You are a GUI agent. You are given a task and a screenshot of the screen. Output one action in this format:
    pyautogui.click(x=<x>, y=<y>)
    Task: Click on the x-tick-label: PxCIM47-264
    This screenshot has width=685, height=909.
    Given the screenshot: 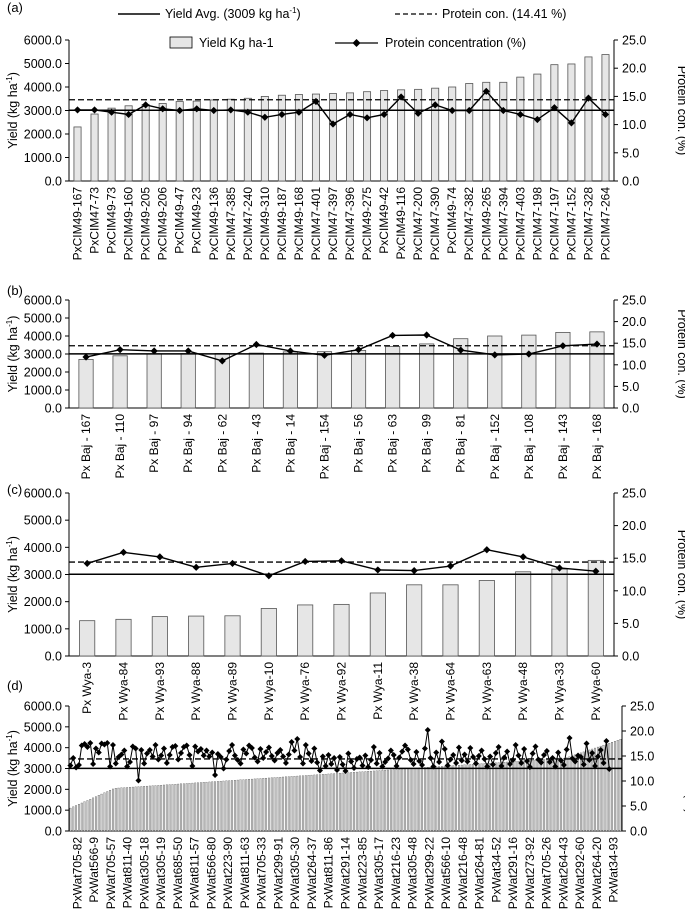 What is the action you would take?
    pyautogui.click(x=605, y=224)
    